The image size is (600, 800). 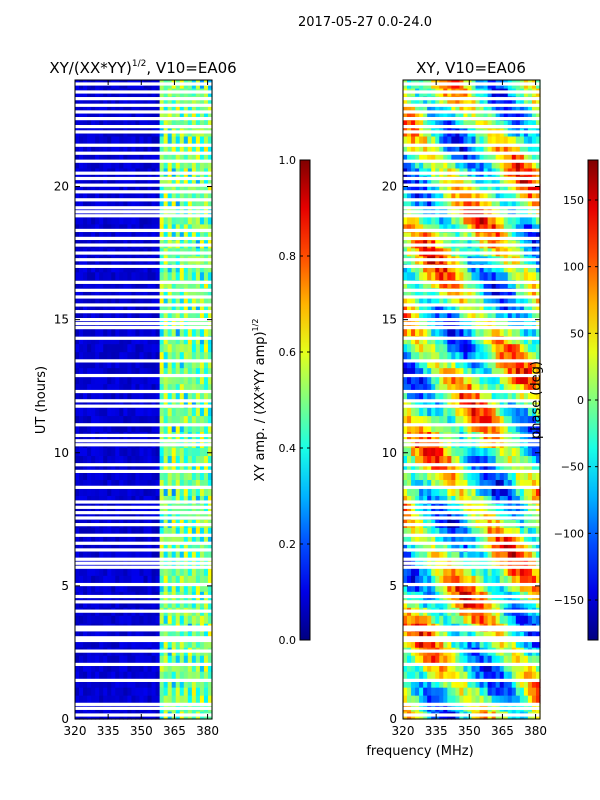 What do you see at coordinates (288, 448) in the screenshot?
I see `colorbar-tick-label: 0.4` at bounding box center [288, 448].